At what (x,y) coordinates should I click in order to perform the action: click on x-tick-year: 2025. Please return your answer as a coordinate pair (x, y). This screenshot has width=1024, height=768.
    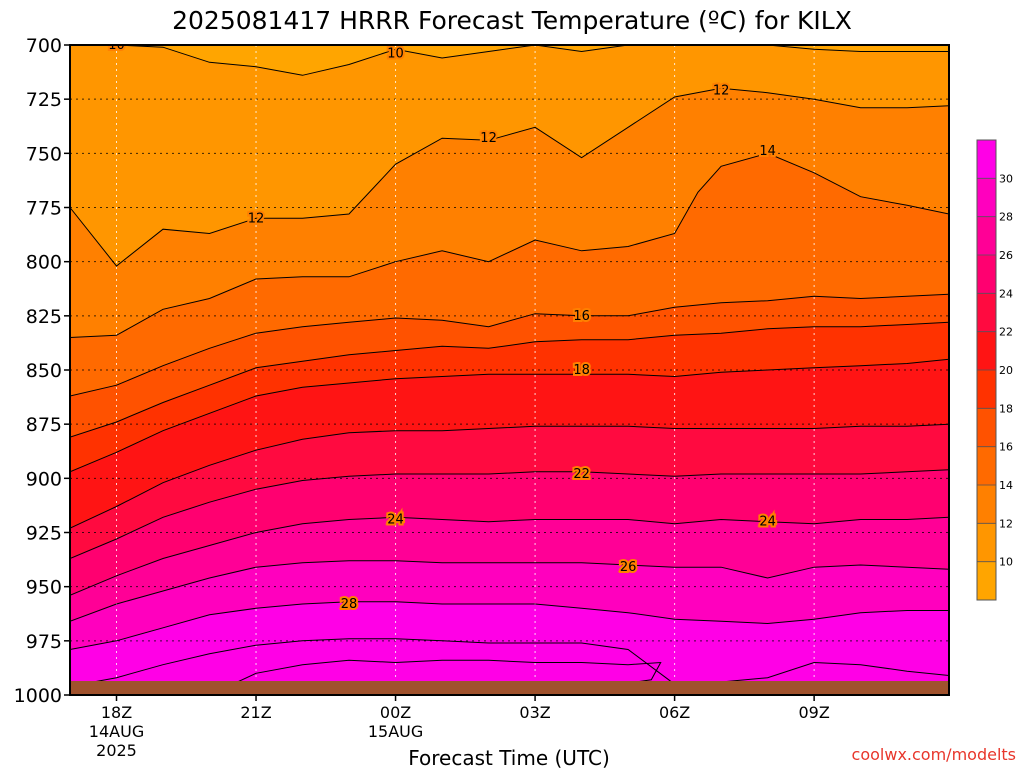
    Looking at the image, I should click on (116, 750).